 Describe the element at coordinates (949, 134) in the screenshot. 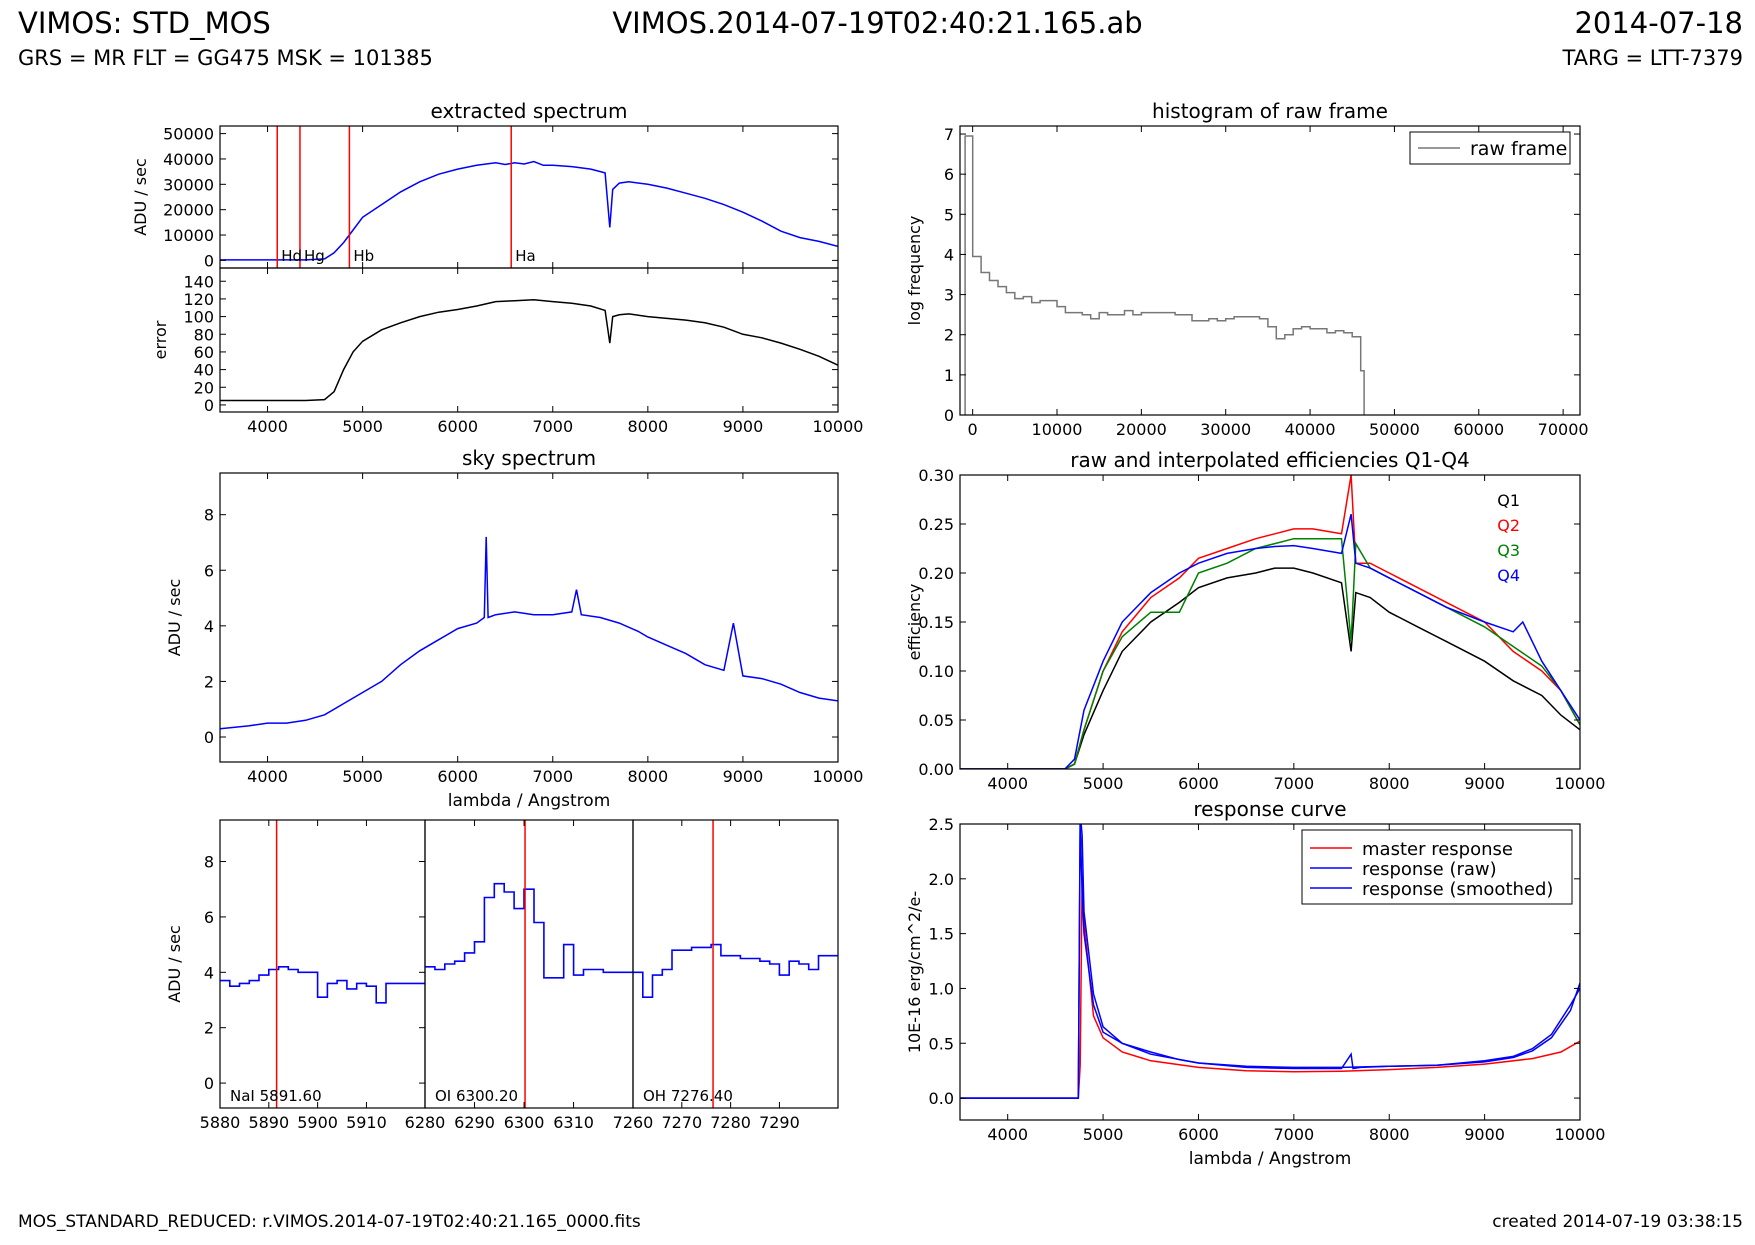

I see `ytick-label: 7` at that location.